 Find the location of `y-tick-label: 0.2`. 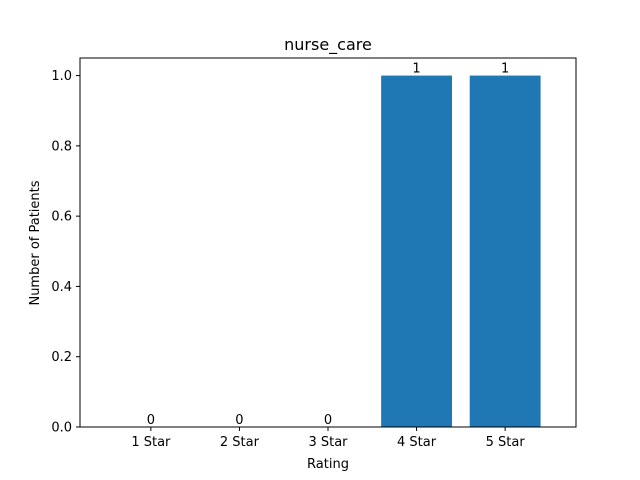

y-tick-label: 0.2 is located at coordinates (61, 357).